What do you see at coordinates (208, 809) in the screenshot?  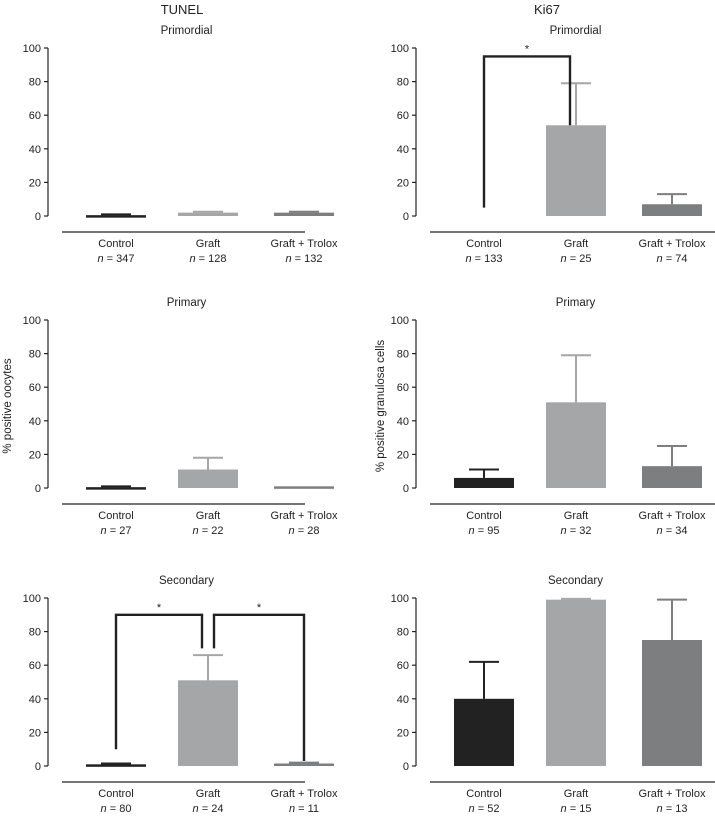 I see `sample-size-label: n = 24` at bounding box center [208, 809].